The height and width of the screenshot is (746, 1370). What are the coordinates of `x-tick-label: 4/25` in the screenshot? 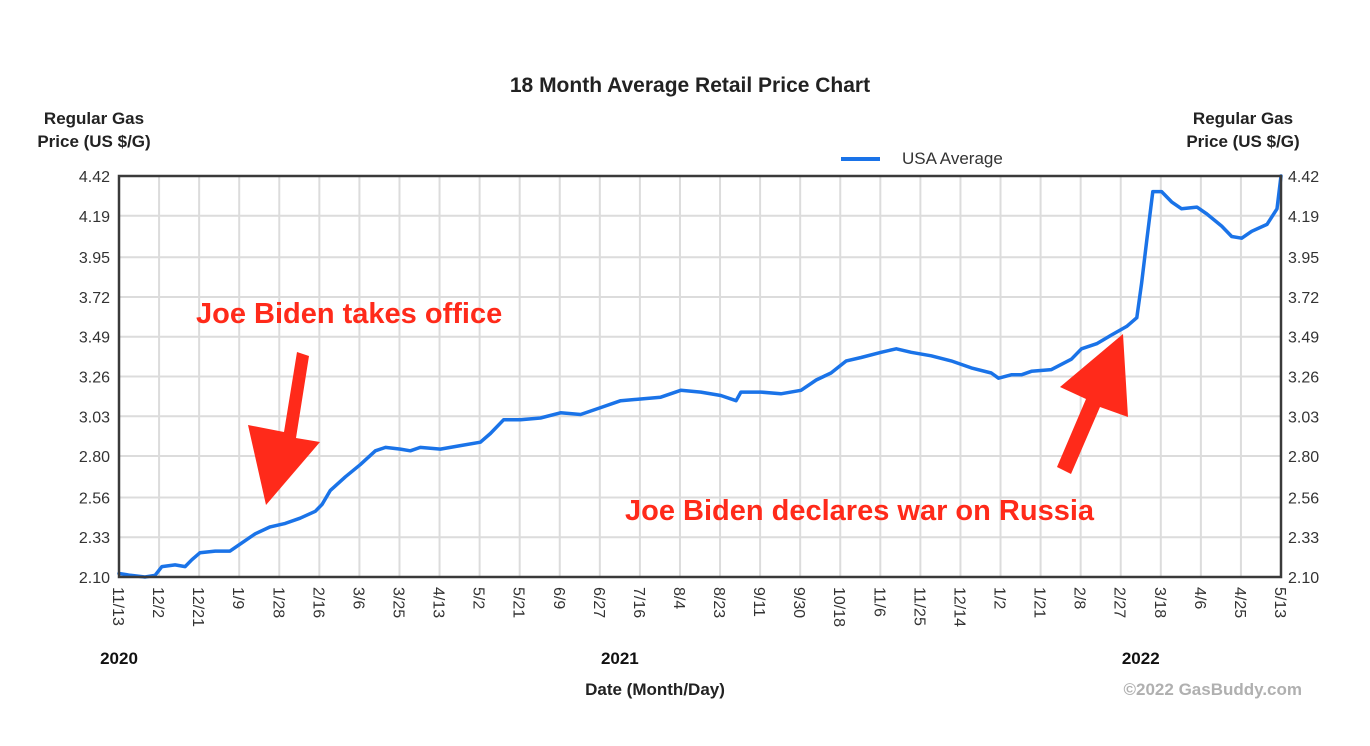 It's located at (1239, 602).